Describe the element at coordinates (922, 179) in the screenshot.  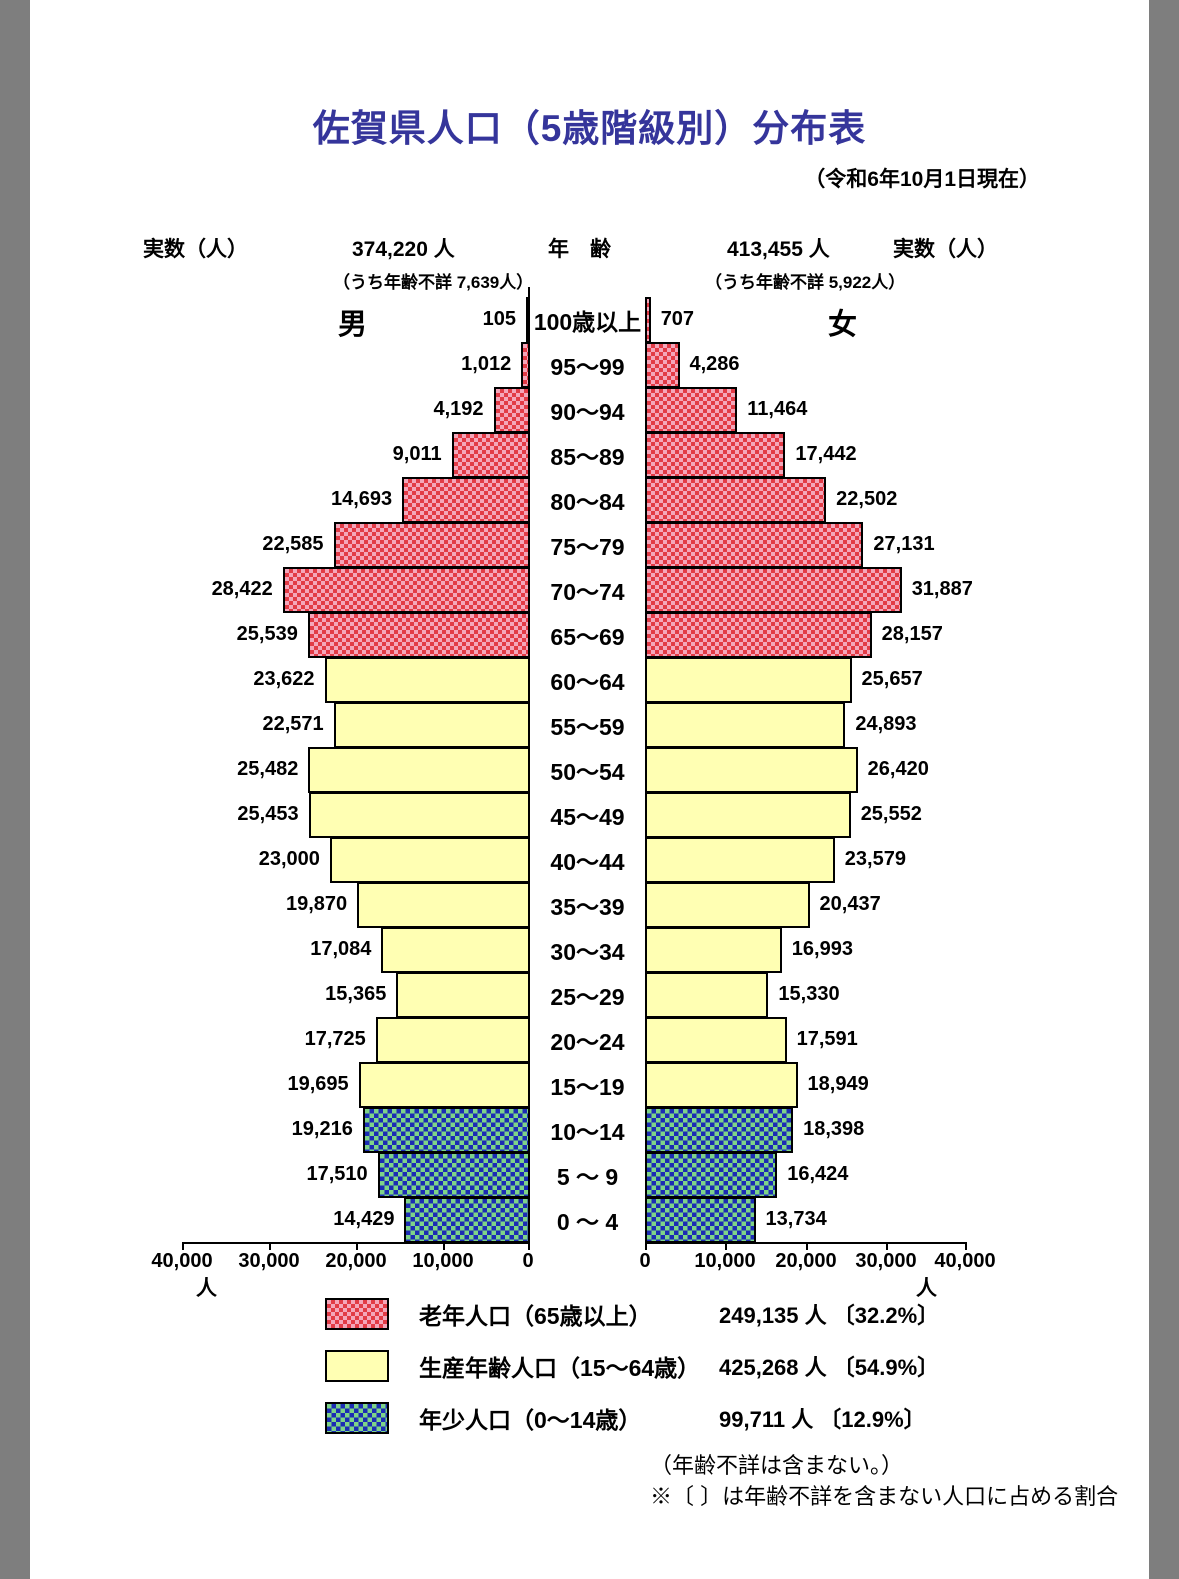
I see `date-note: （令和6年10月1日現在）` at that location.